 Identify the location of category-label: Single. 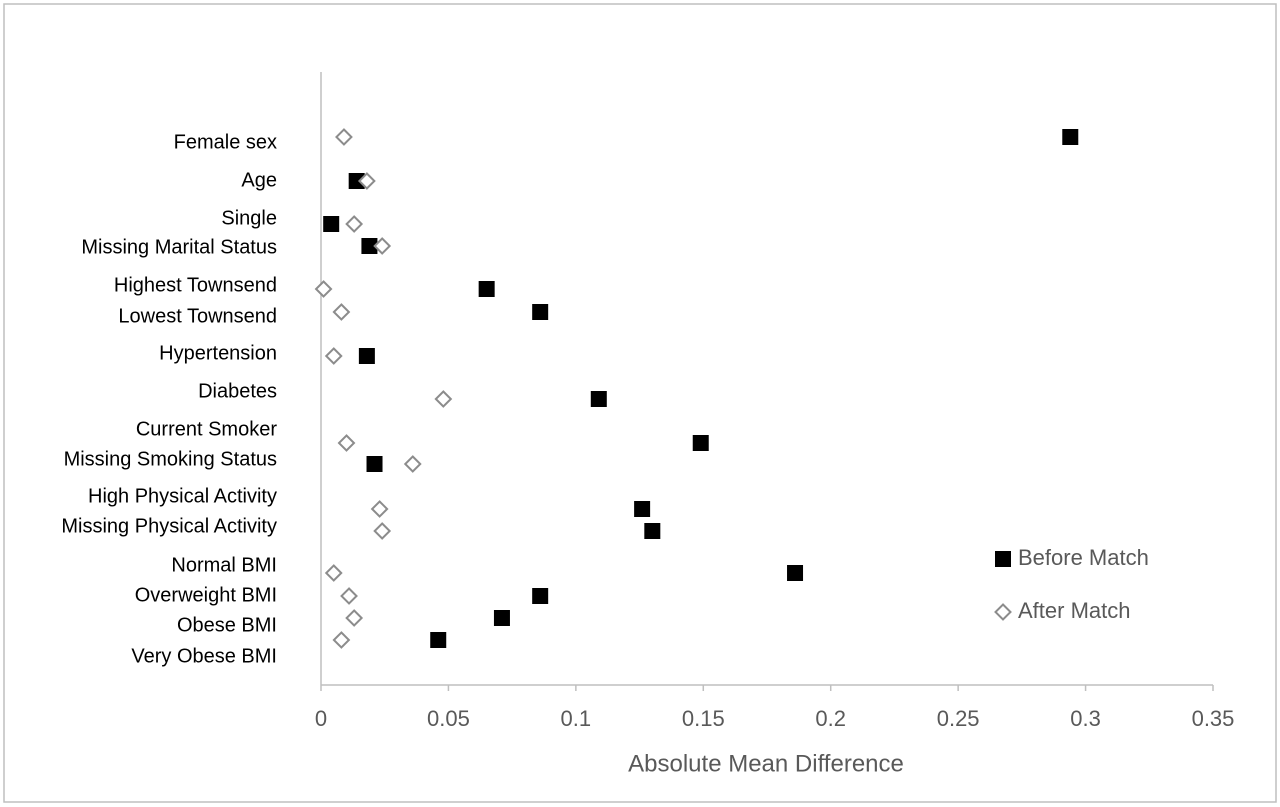
(249, 218).